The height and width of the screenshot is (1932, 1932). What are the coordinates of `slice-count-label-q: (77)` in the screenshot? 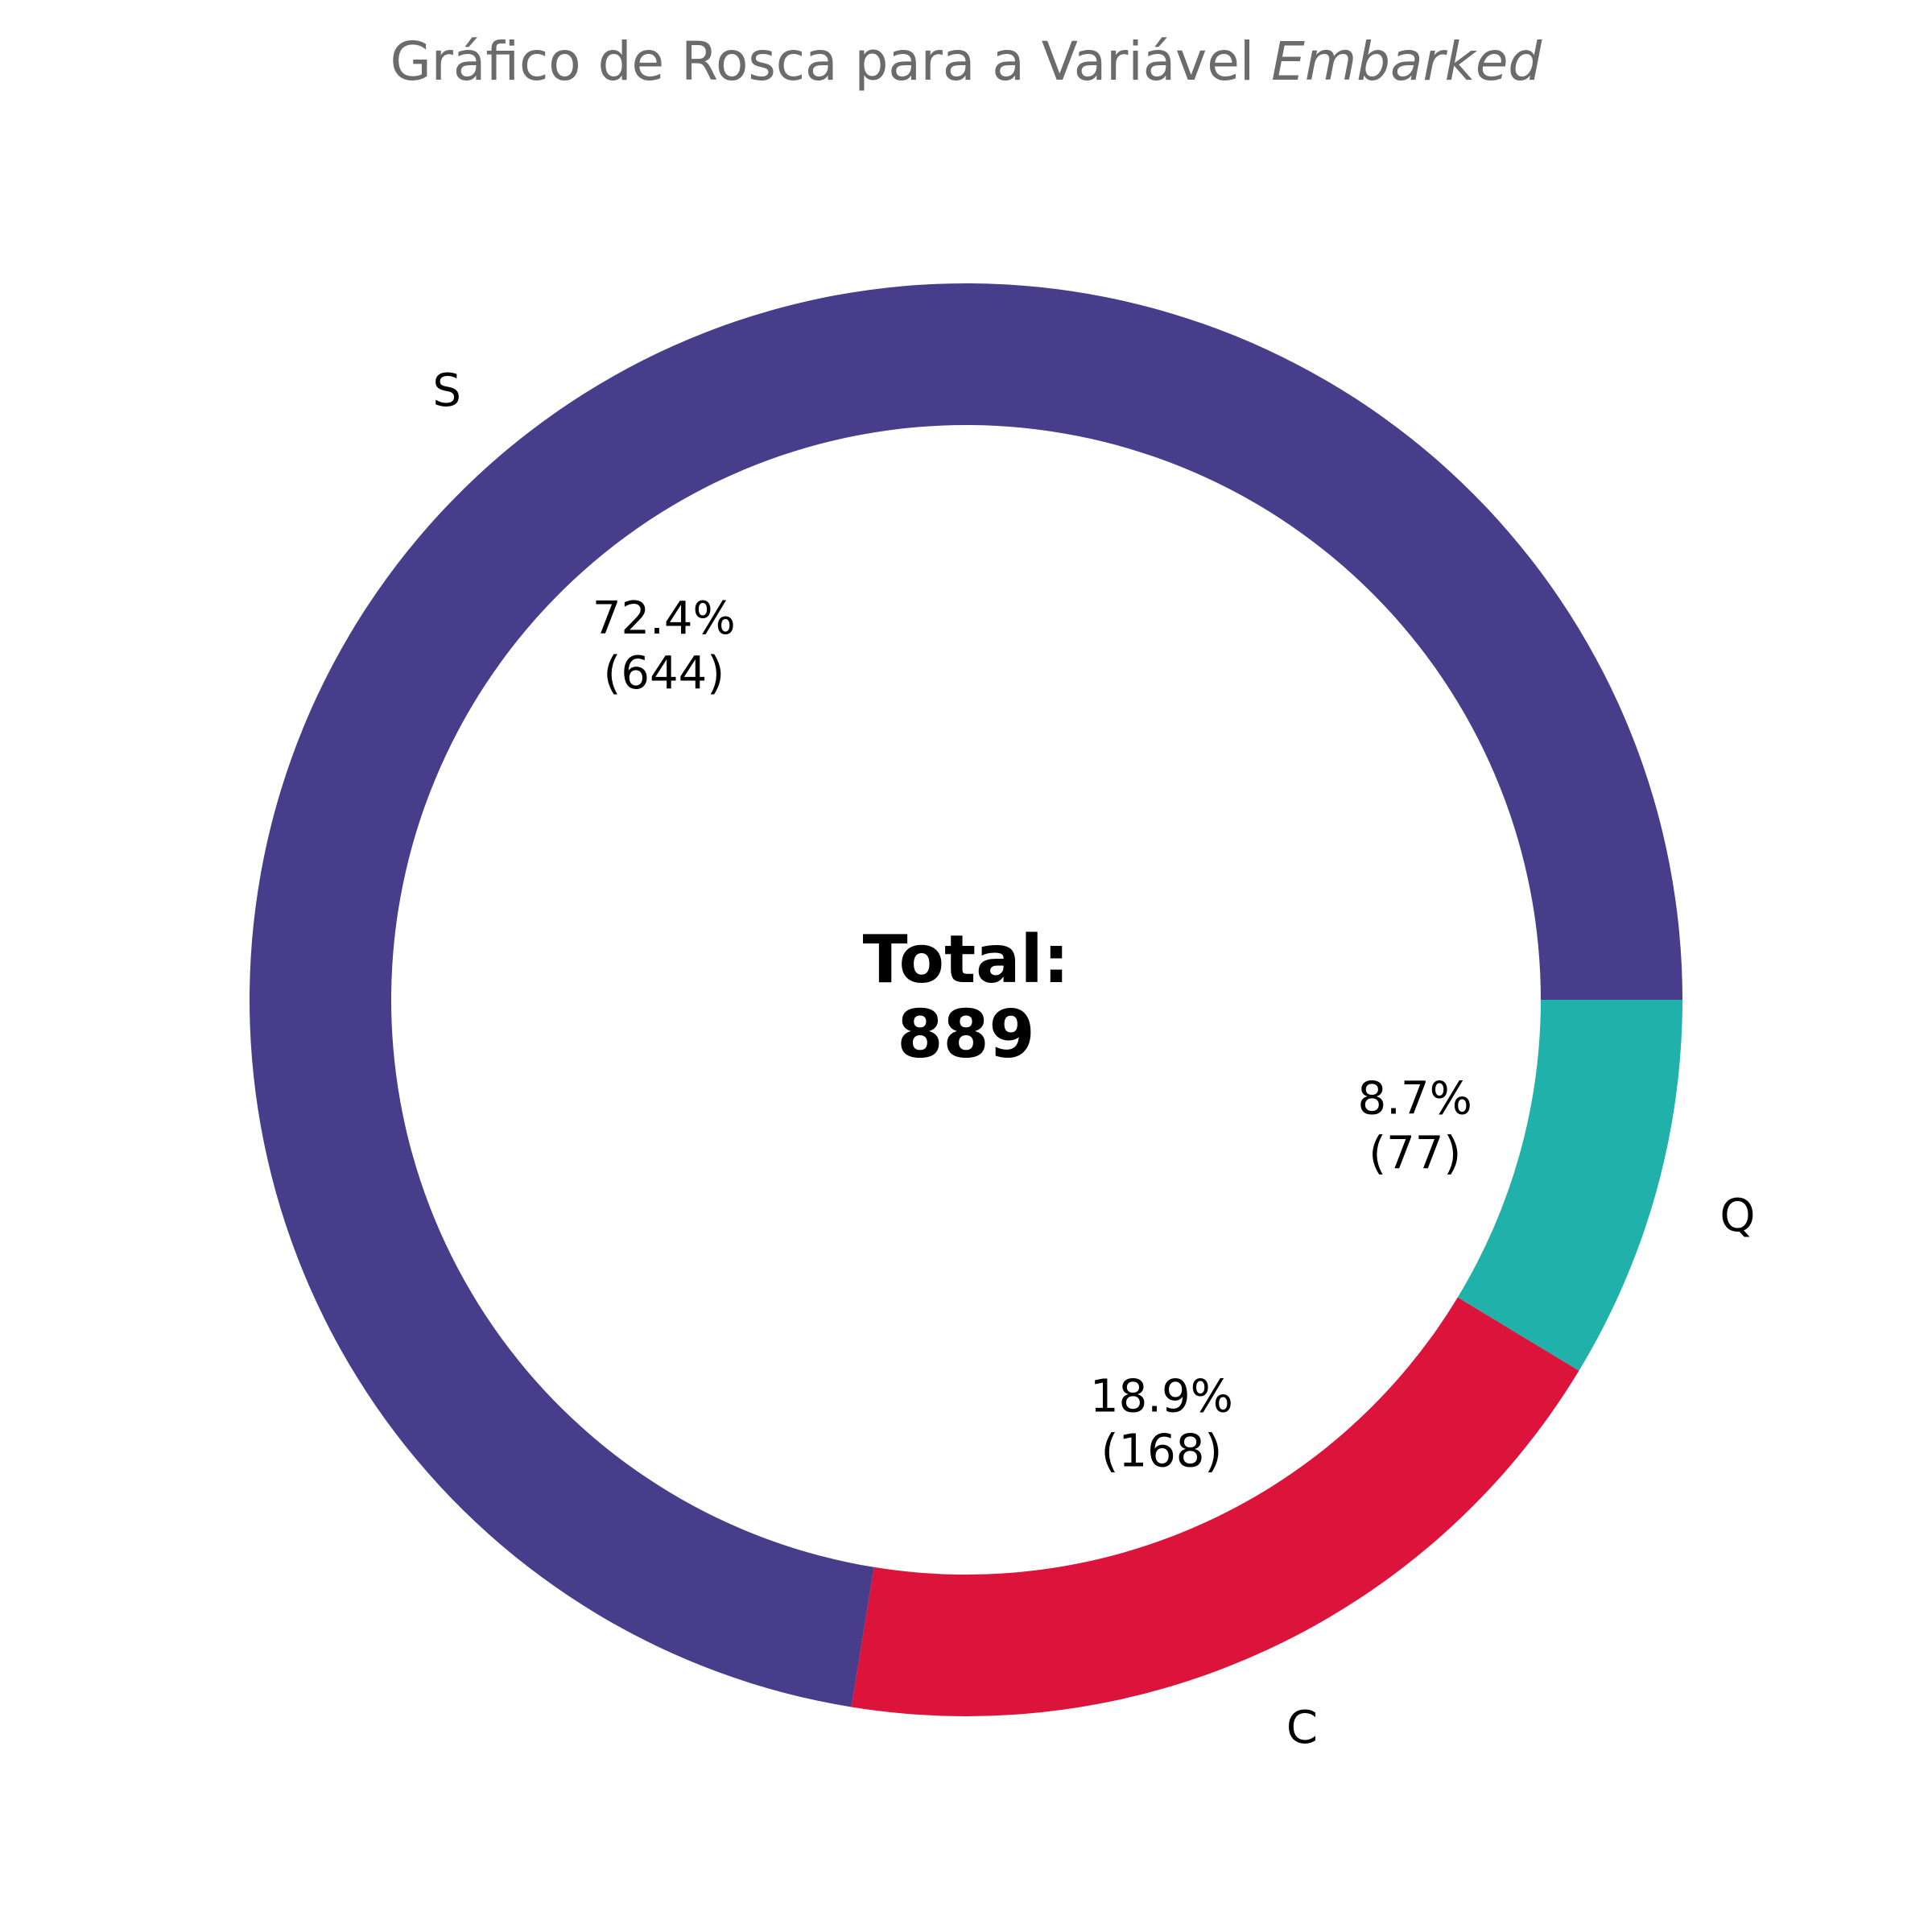 It's located at (1414, 1154).